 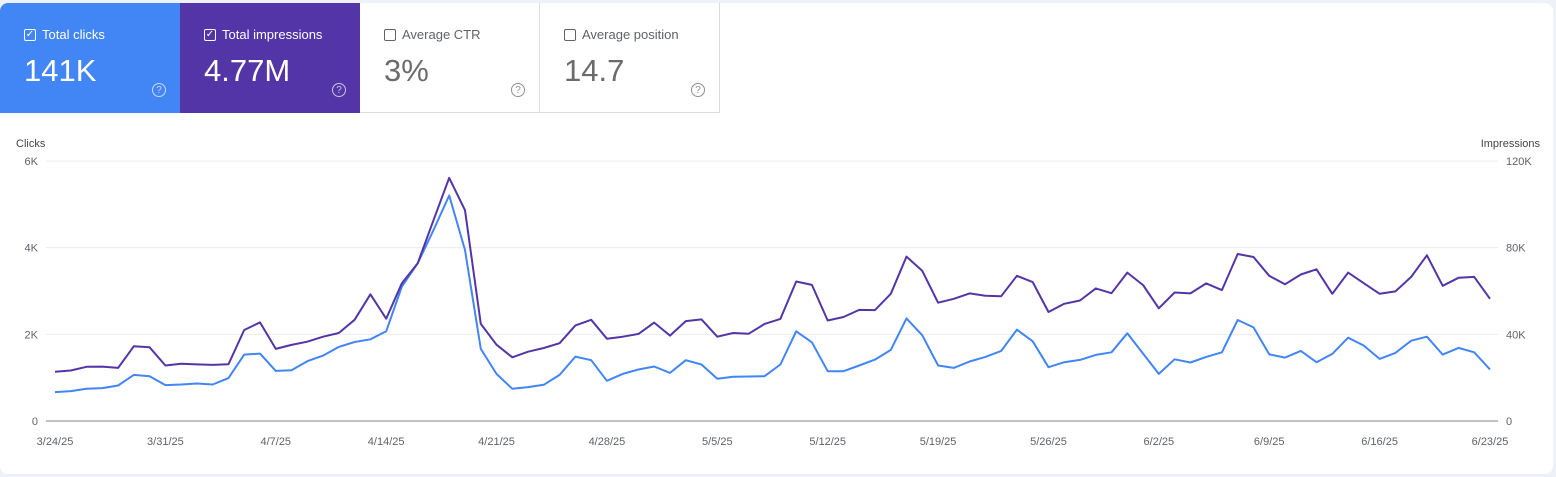 I want to click on metric-value: 14.7, so click(x=594, y=70).